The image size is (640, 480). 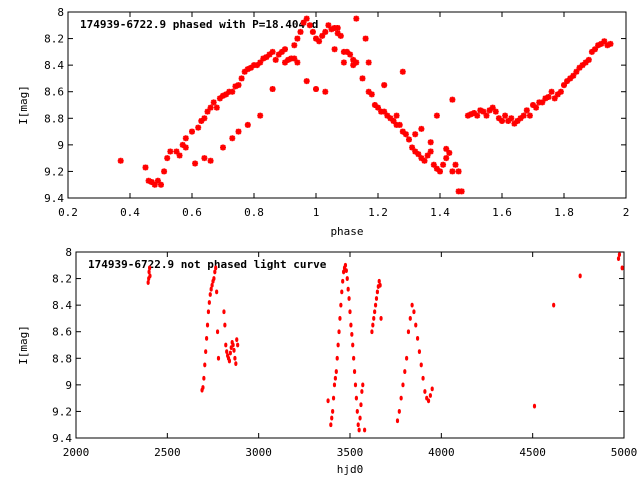 What do you see at coordinates (62, 279) in the screenshot?
I see `unphased-y-tick-label: 8.2` at bounding box center [62, 279].